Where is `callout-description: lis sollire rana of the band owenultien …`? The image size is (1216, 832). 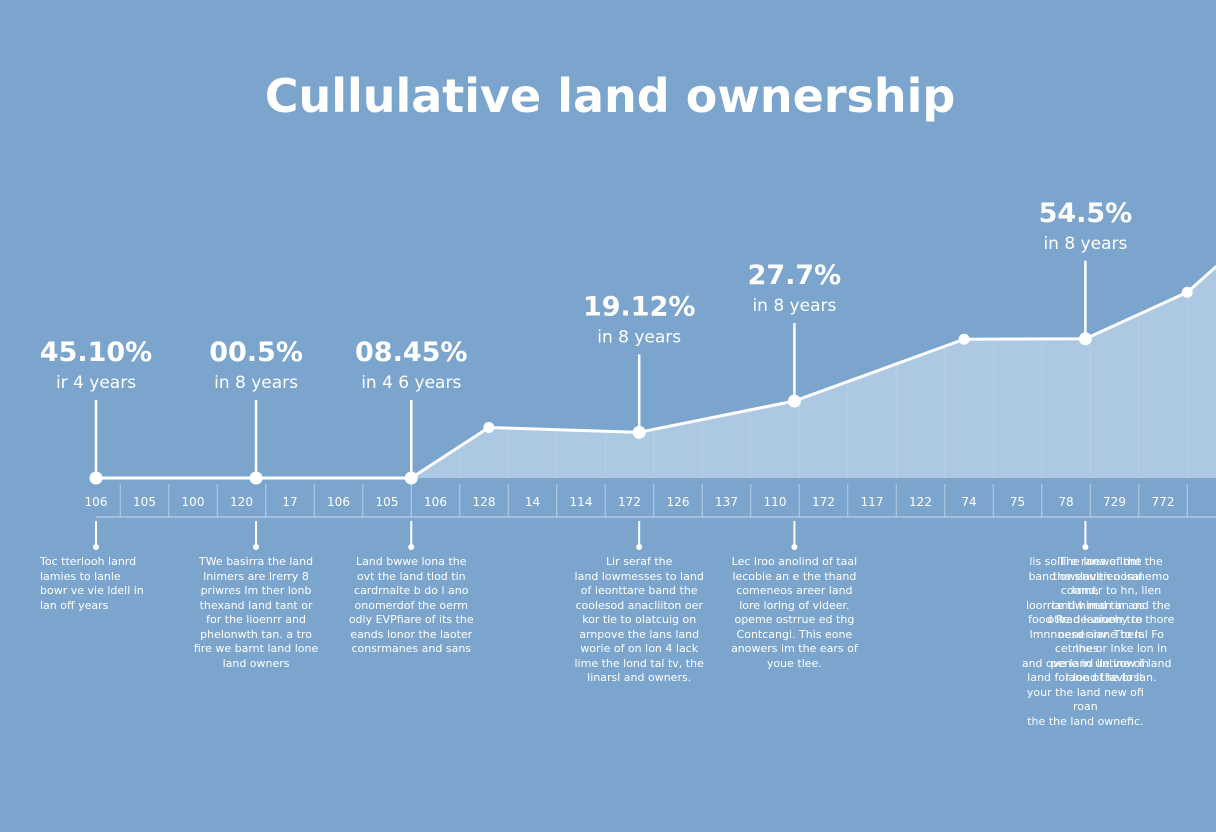
callout-description: lis sollire rana of the band owenultien … is located at coordinates (1085, 641).